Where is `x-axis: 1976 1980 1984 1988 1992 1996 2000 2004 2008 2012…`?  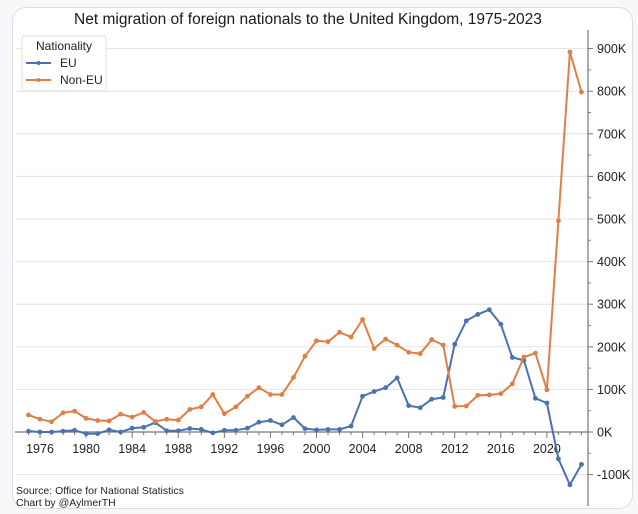 x-axis: 1976 1980 1984 1988 1992 1996 2000 2004 2008 2012… is located at coordinates (301, 443).